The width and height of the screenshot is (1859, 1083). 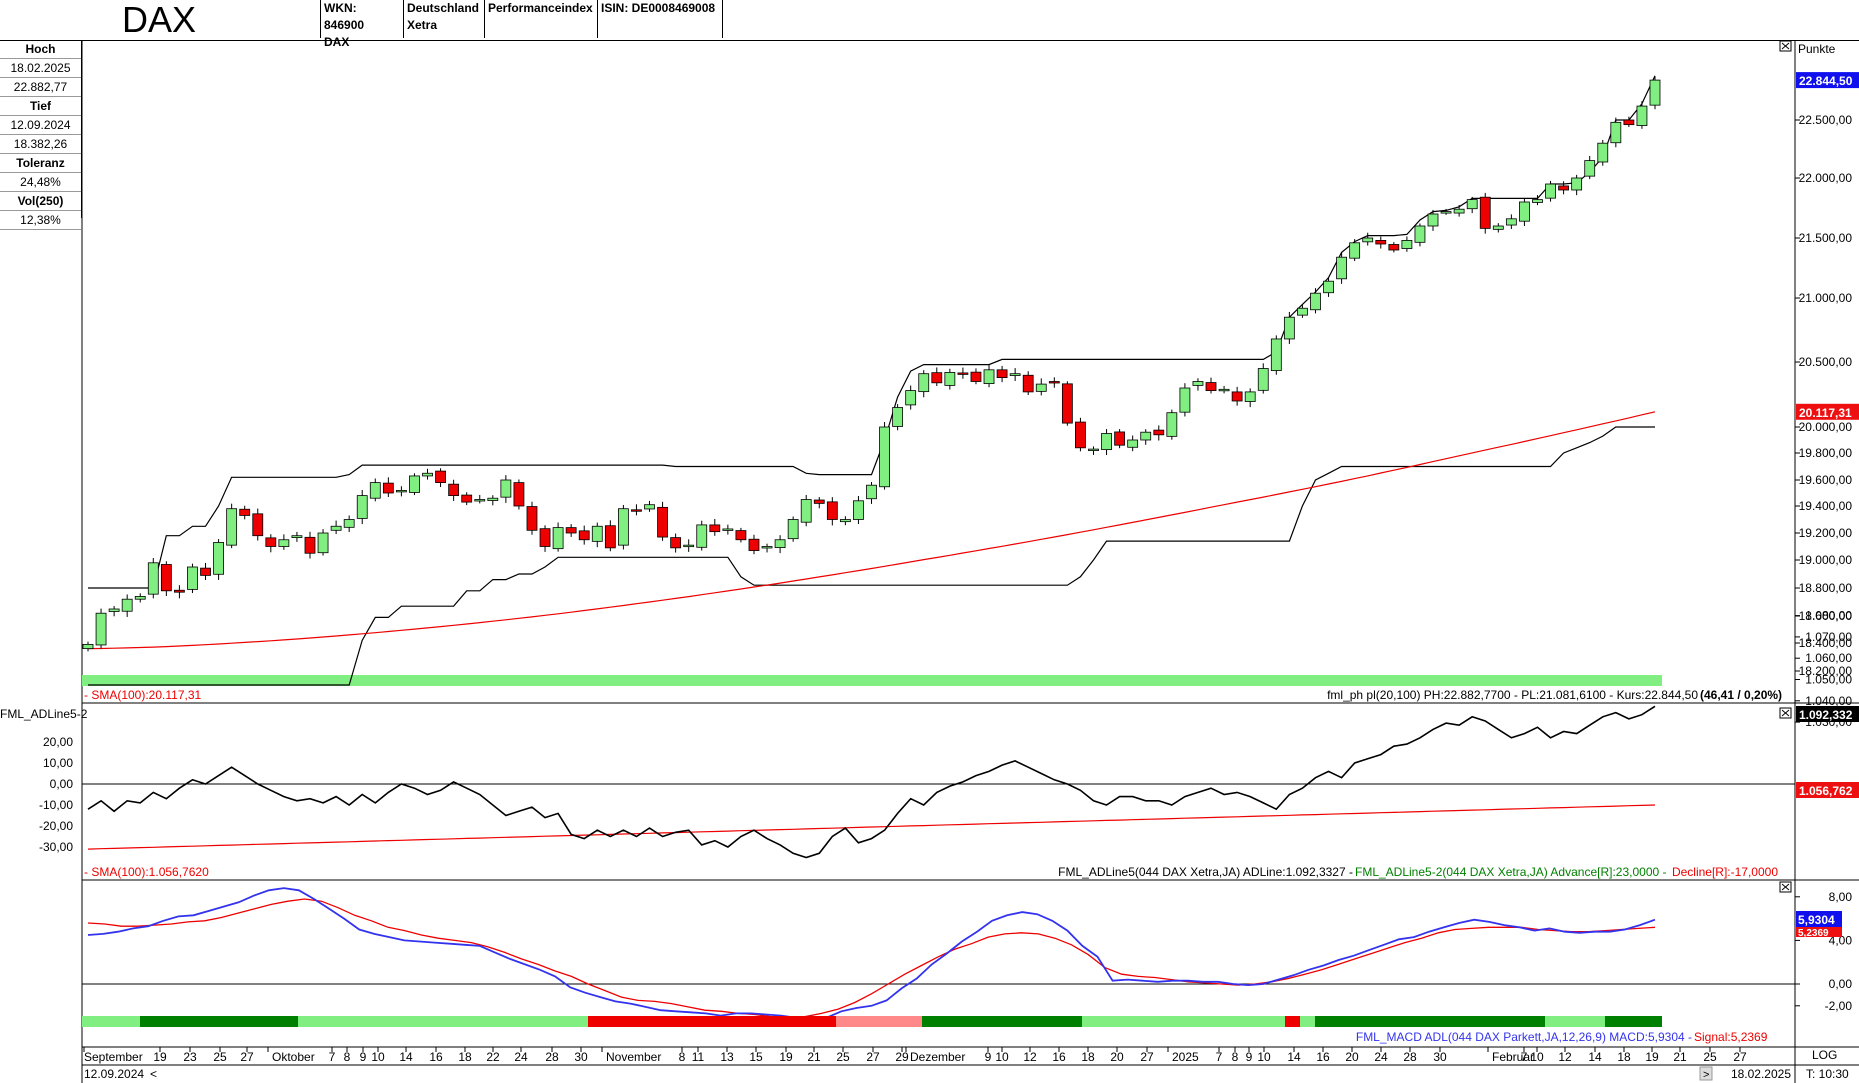 What do you see at coordinates (871, 782) in the screenshot?
I see `adline-line` at bounding box center [871, 782].